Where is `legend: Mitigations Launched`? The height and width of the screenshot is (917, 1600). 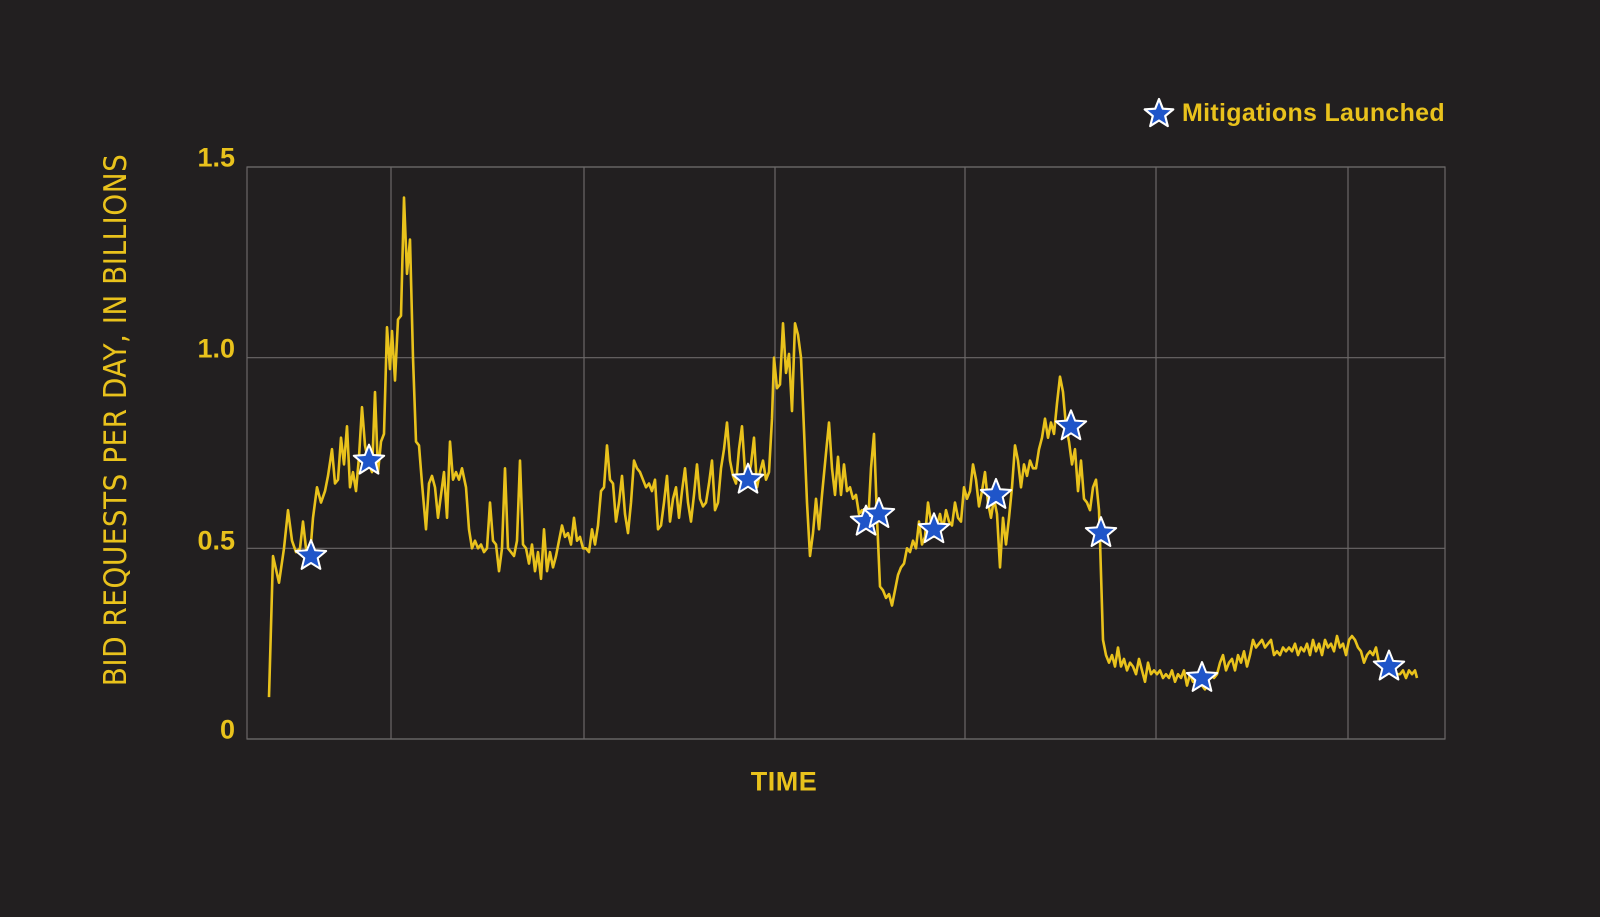 legend: Mitigations Launched is located at coordinates (1293, 113).